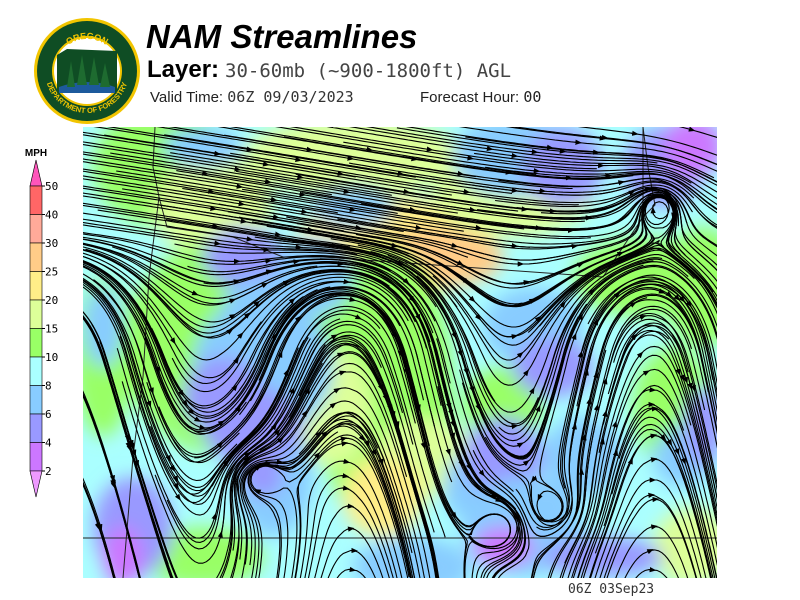  What do you see at coordinates (48, 414) in the screenshot?
I see `legend-tick-label: 6` at bounding box center [48, 414].